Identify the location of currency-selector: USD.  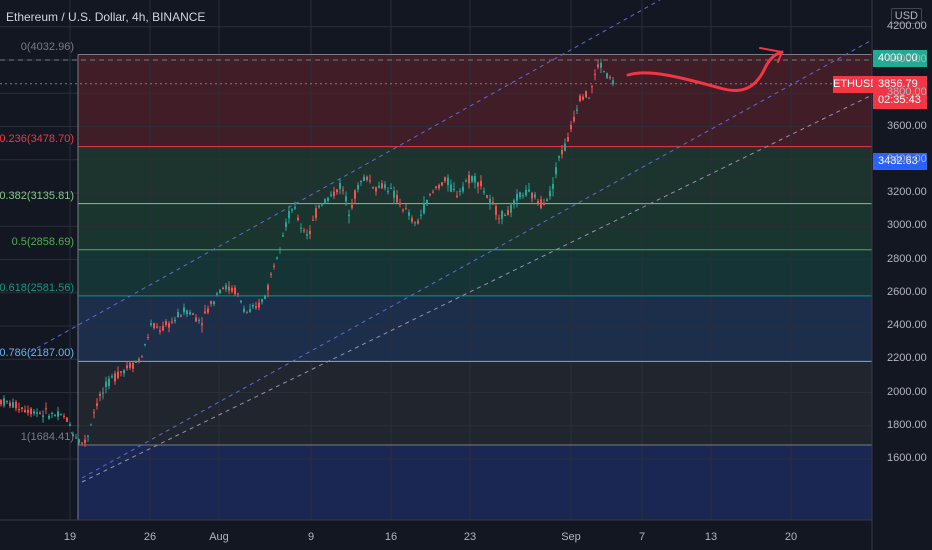
(906, 16).